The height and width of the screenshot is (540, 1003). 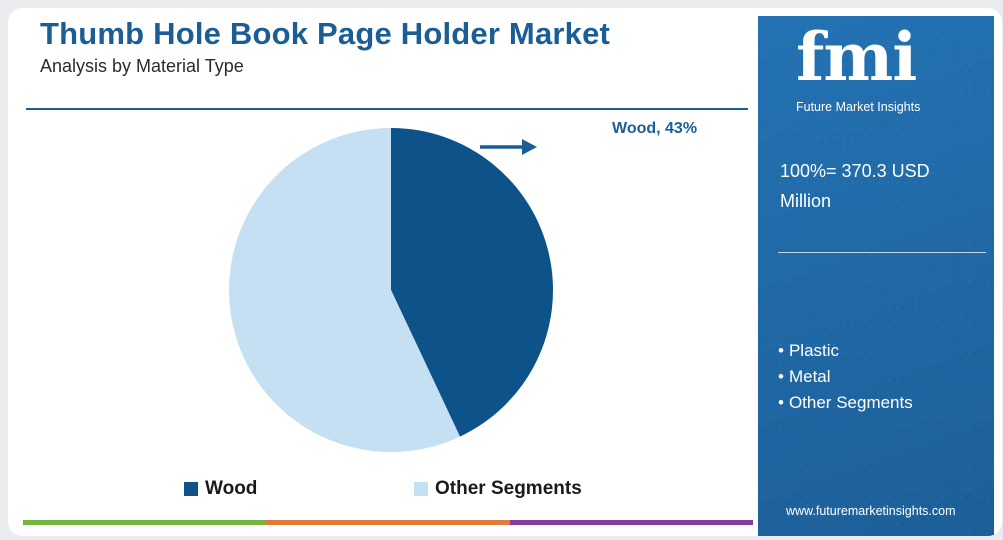 What do you see at coordinates (855, 186) in the screenshot?
I see `market-total: 100%= 370.3 USD Million` at bounding box center [855, 186].